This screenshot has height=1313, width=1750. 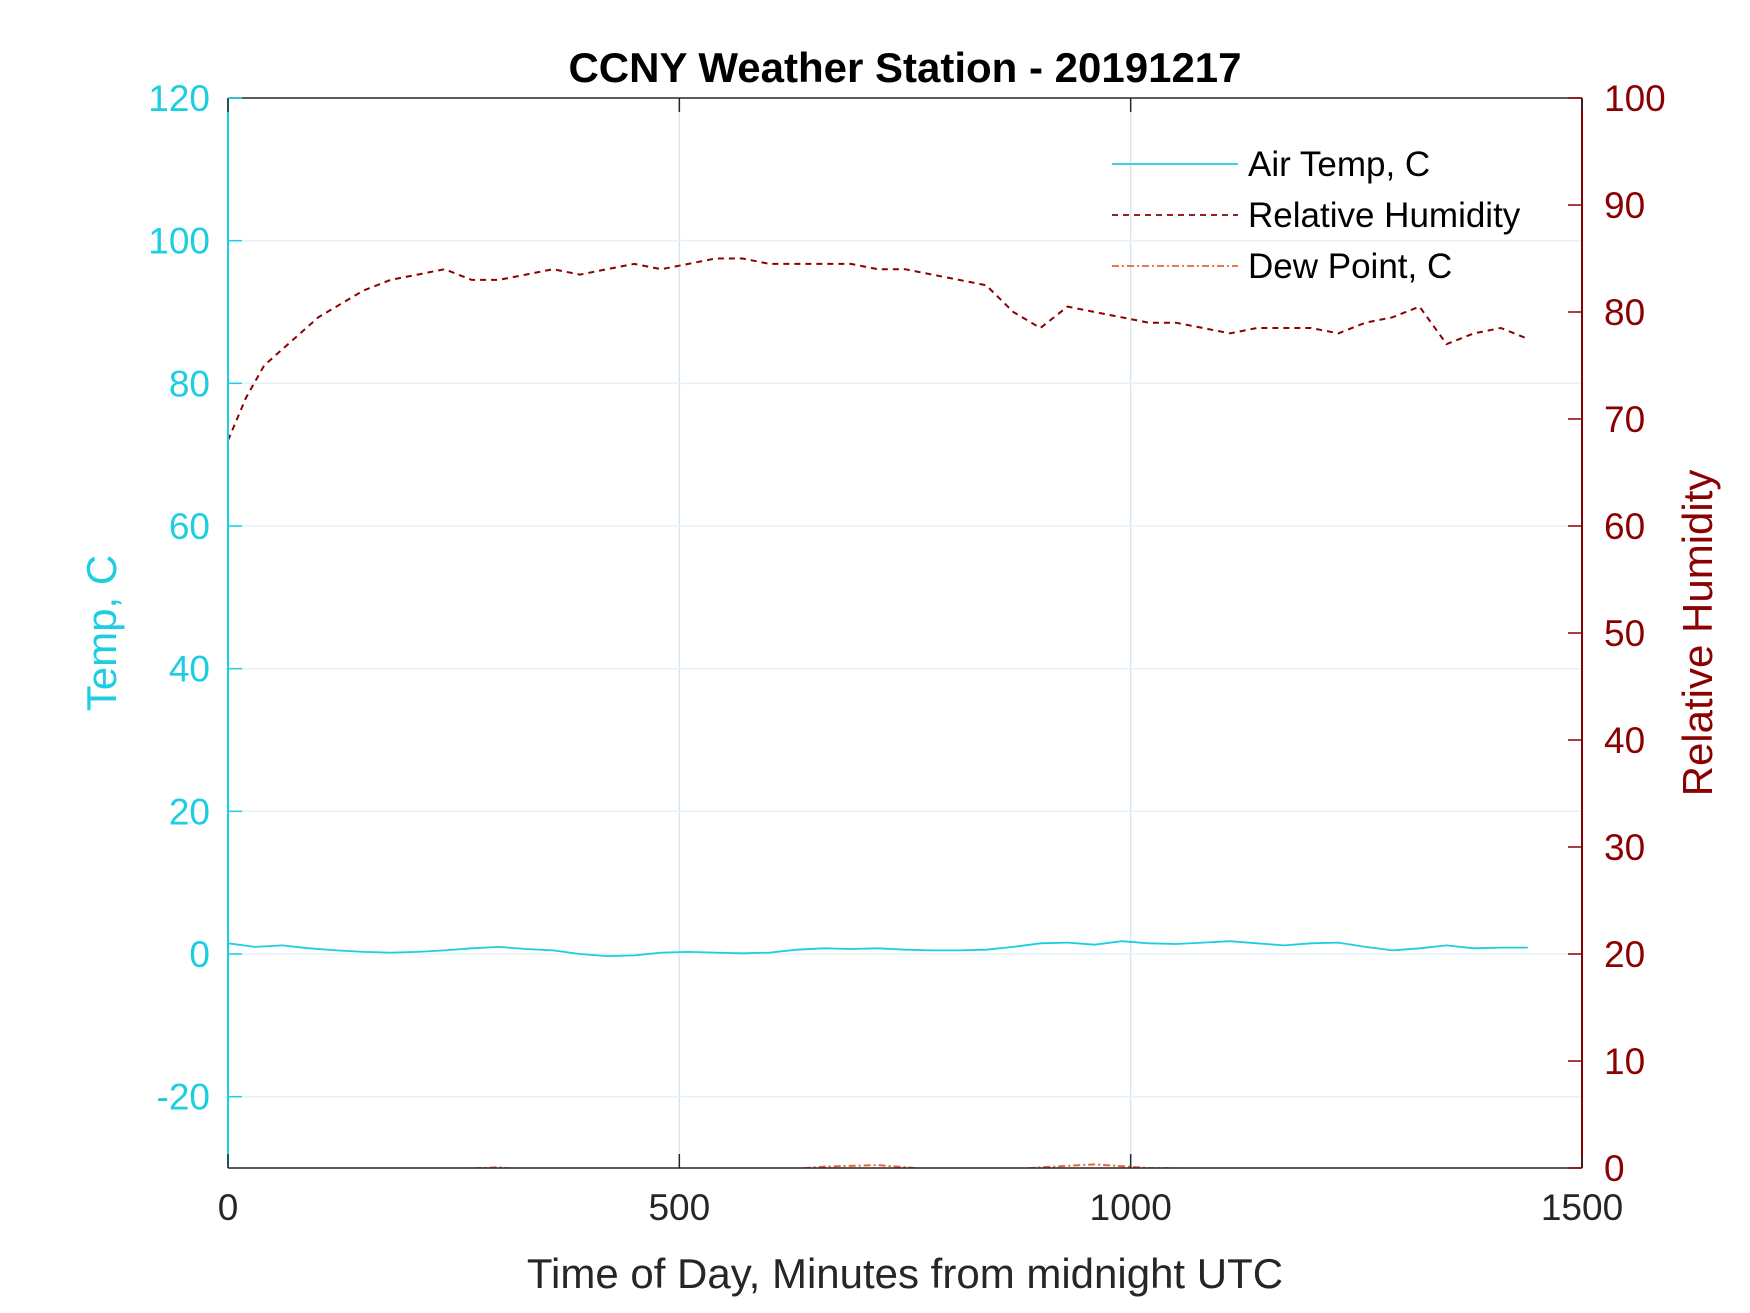 I want to click on x-tick-label: 1500, so click(x=1582, y=1207).